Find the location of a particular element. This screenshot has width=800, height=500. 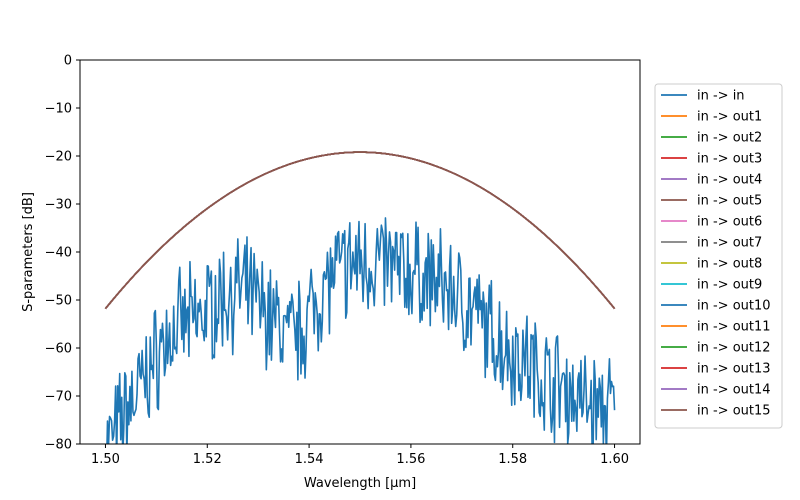

y-tick-label: 0 is located at coordinates (68, 61).